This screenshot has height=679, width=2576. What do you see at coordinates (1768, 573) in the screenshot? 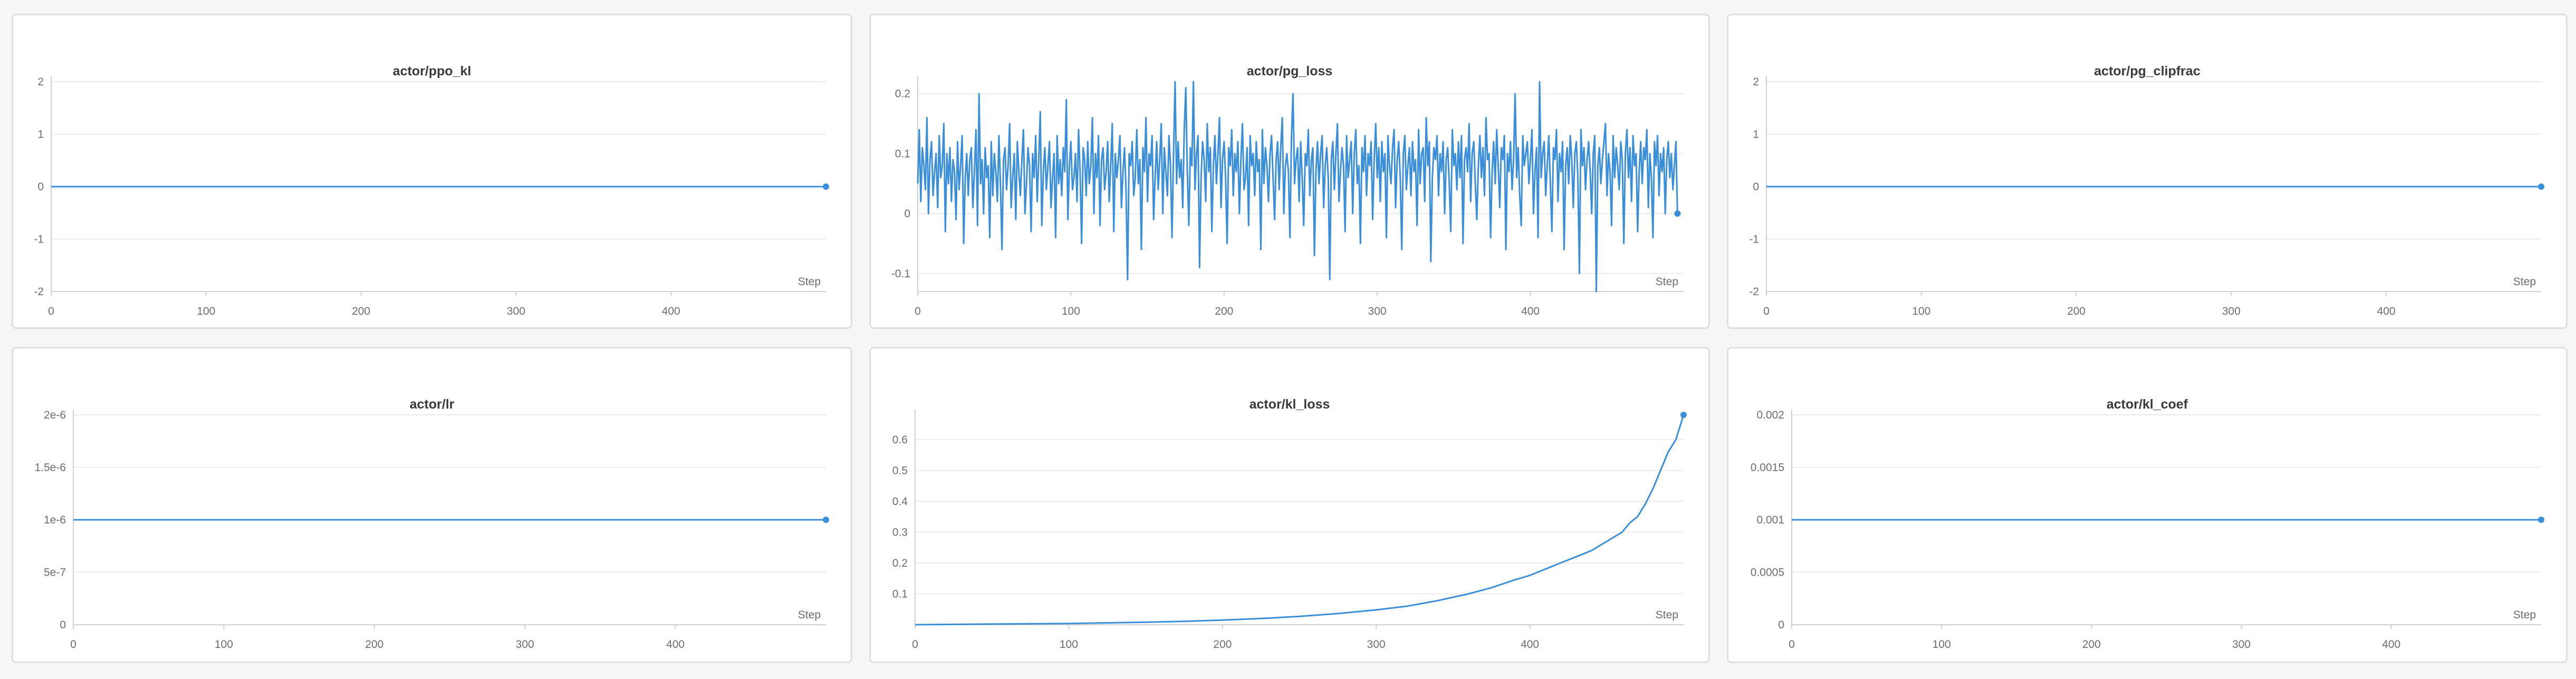
I see `y-tick-label: 0.0005` at bounding box center [1768, 573].